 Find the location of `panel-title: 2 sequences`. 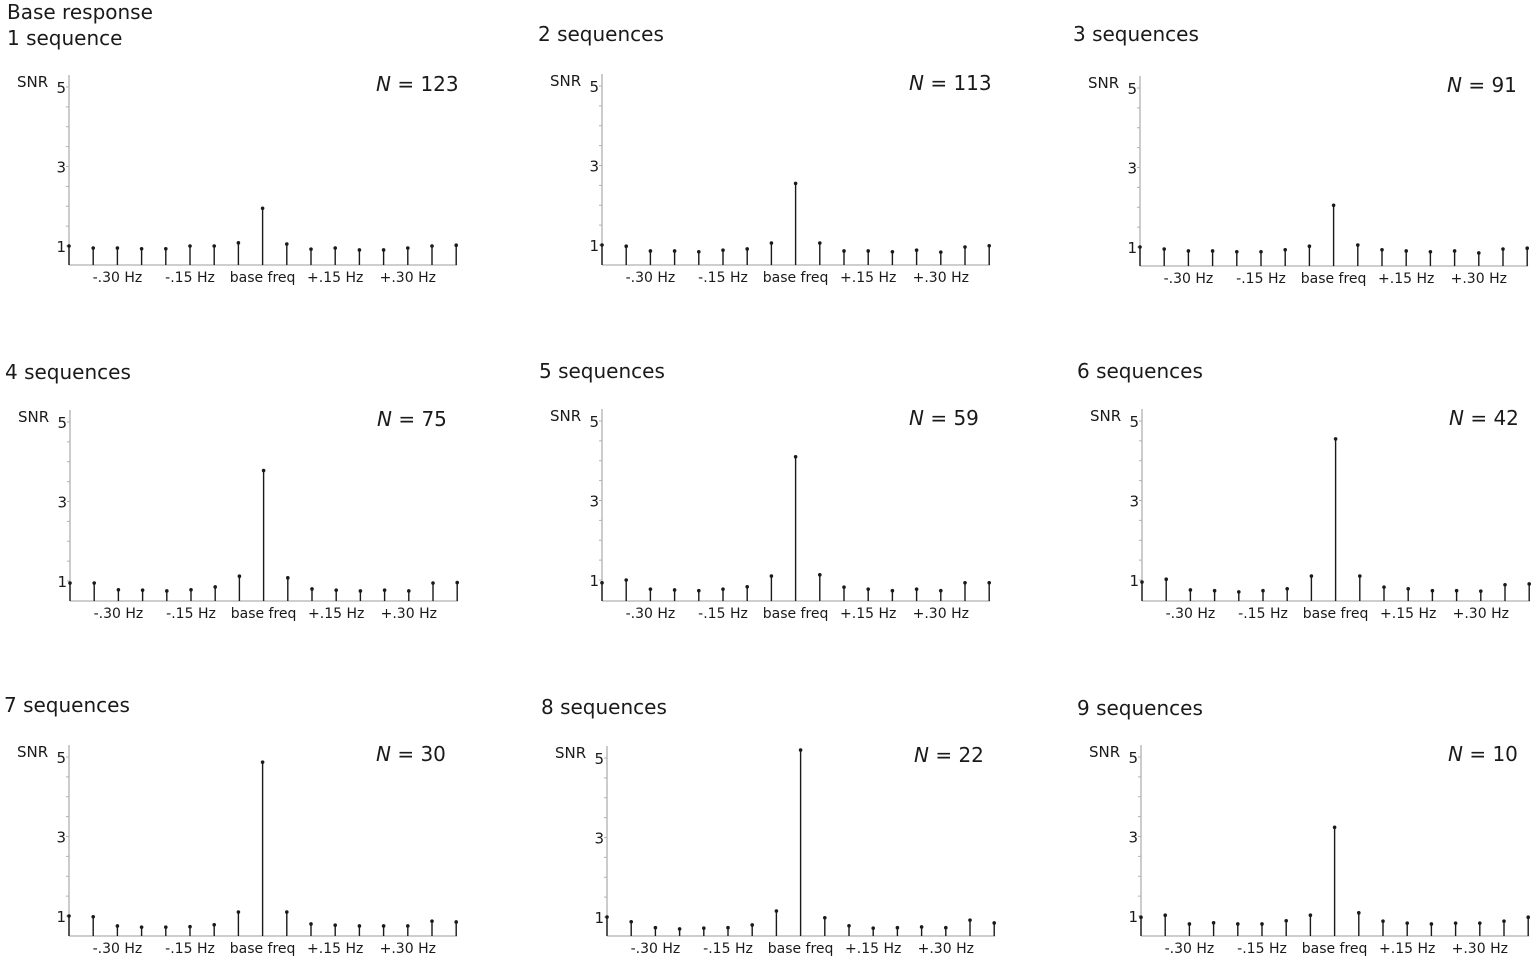

panel-title: 2 sequences is located at coordinates (601, 34).